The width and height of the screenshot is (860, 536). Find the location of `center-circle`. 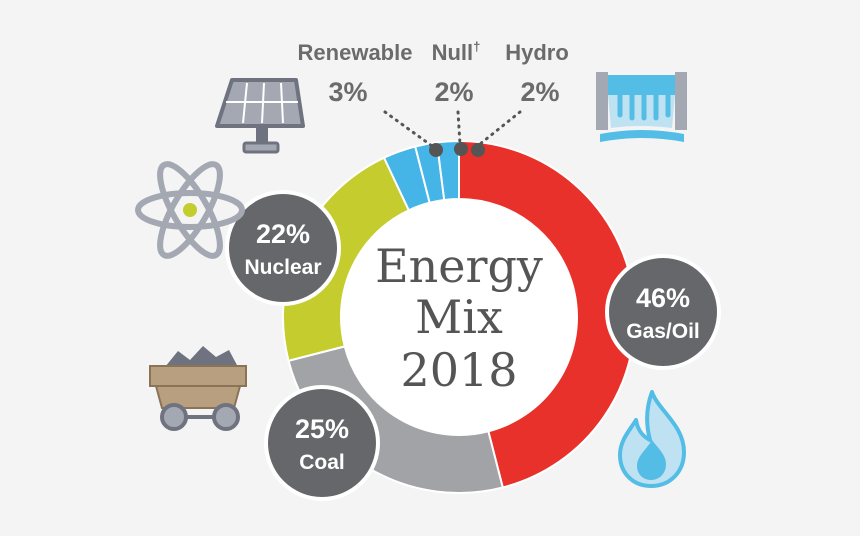

center-circle is located at coordinates (459, 317).